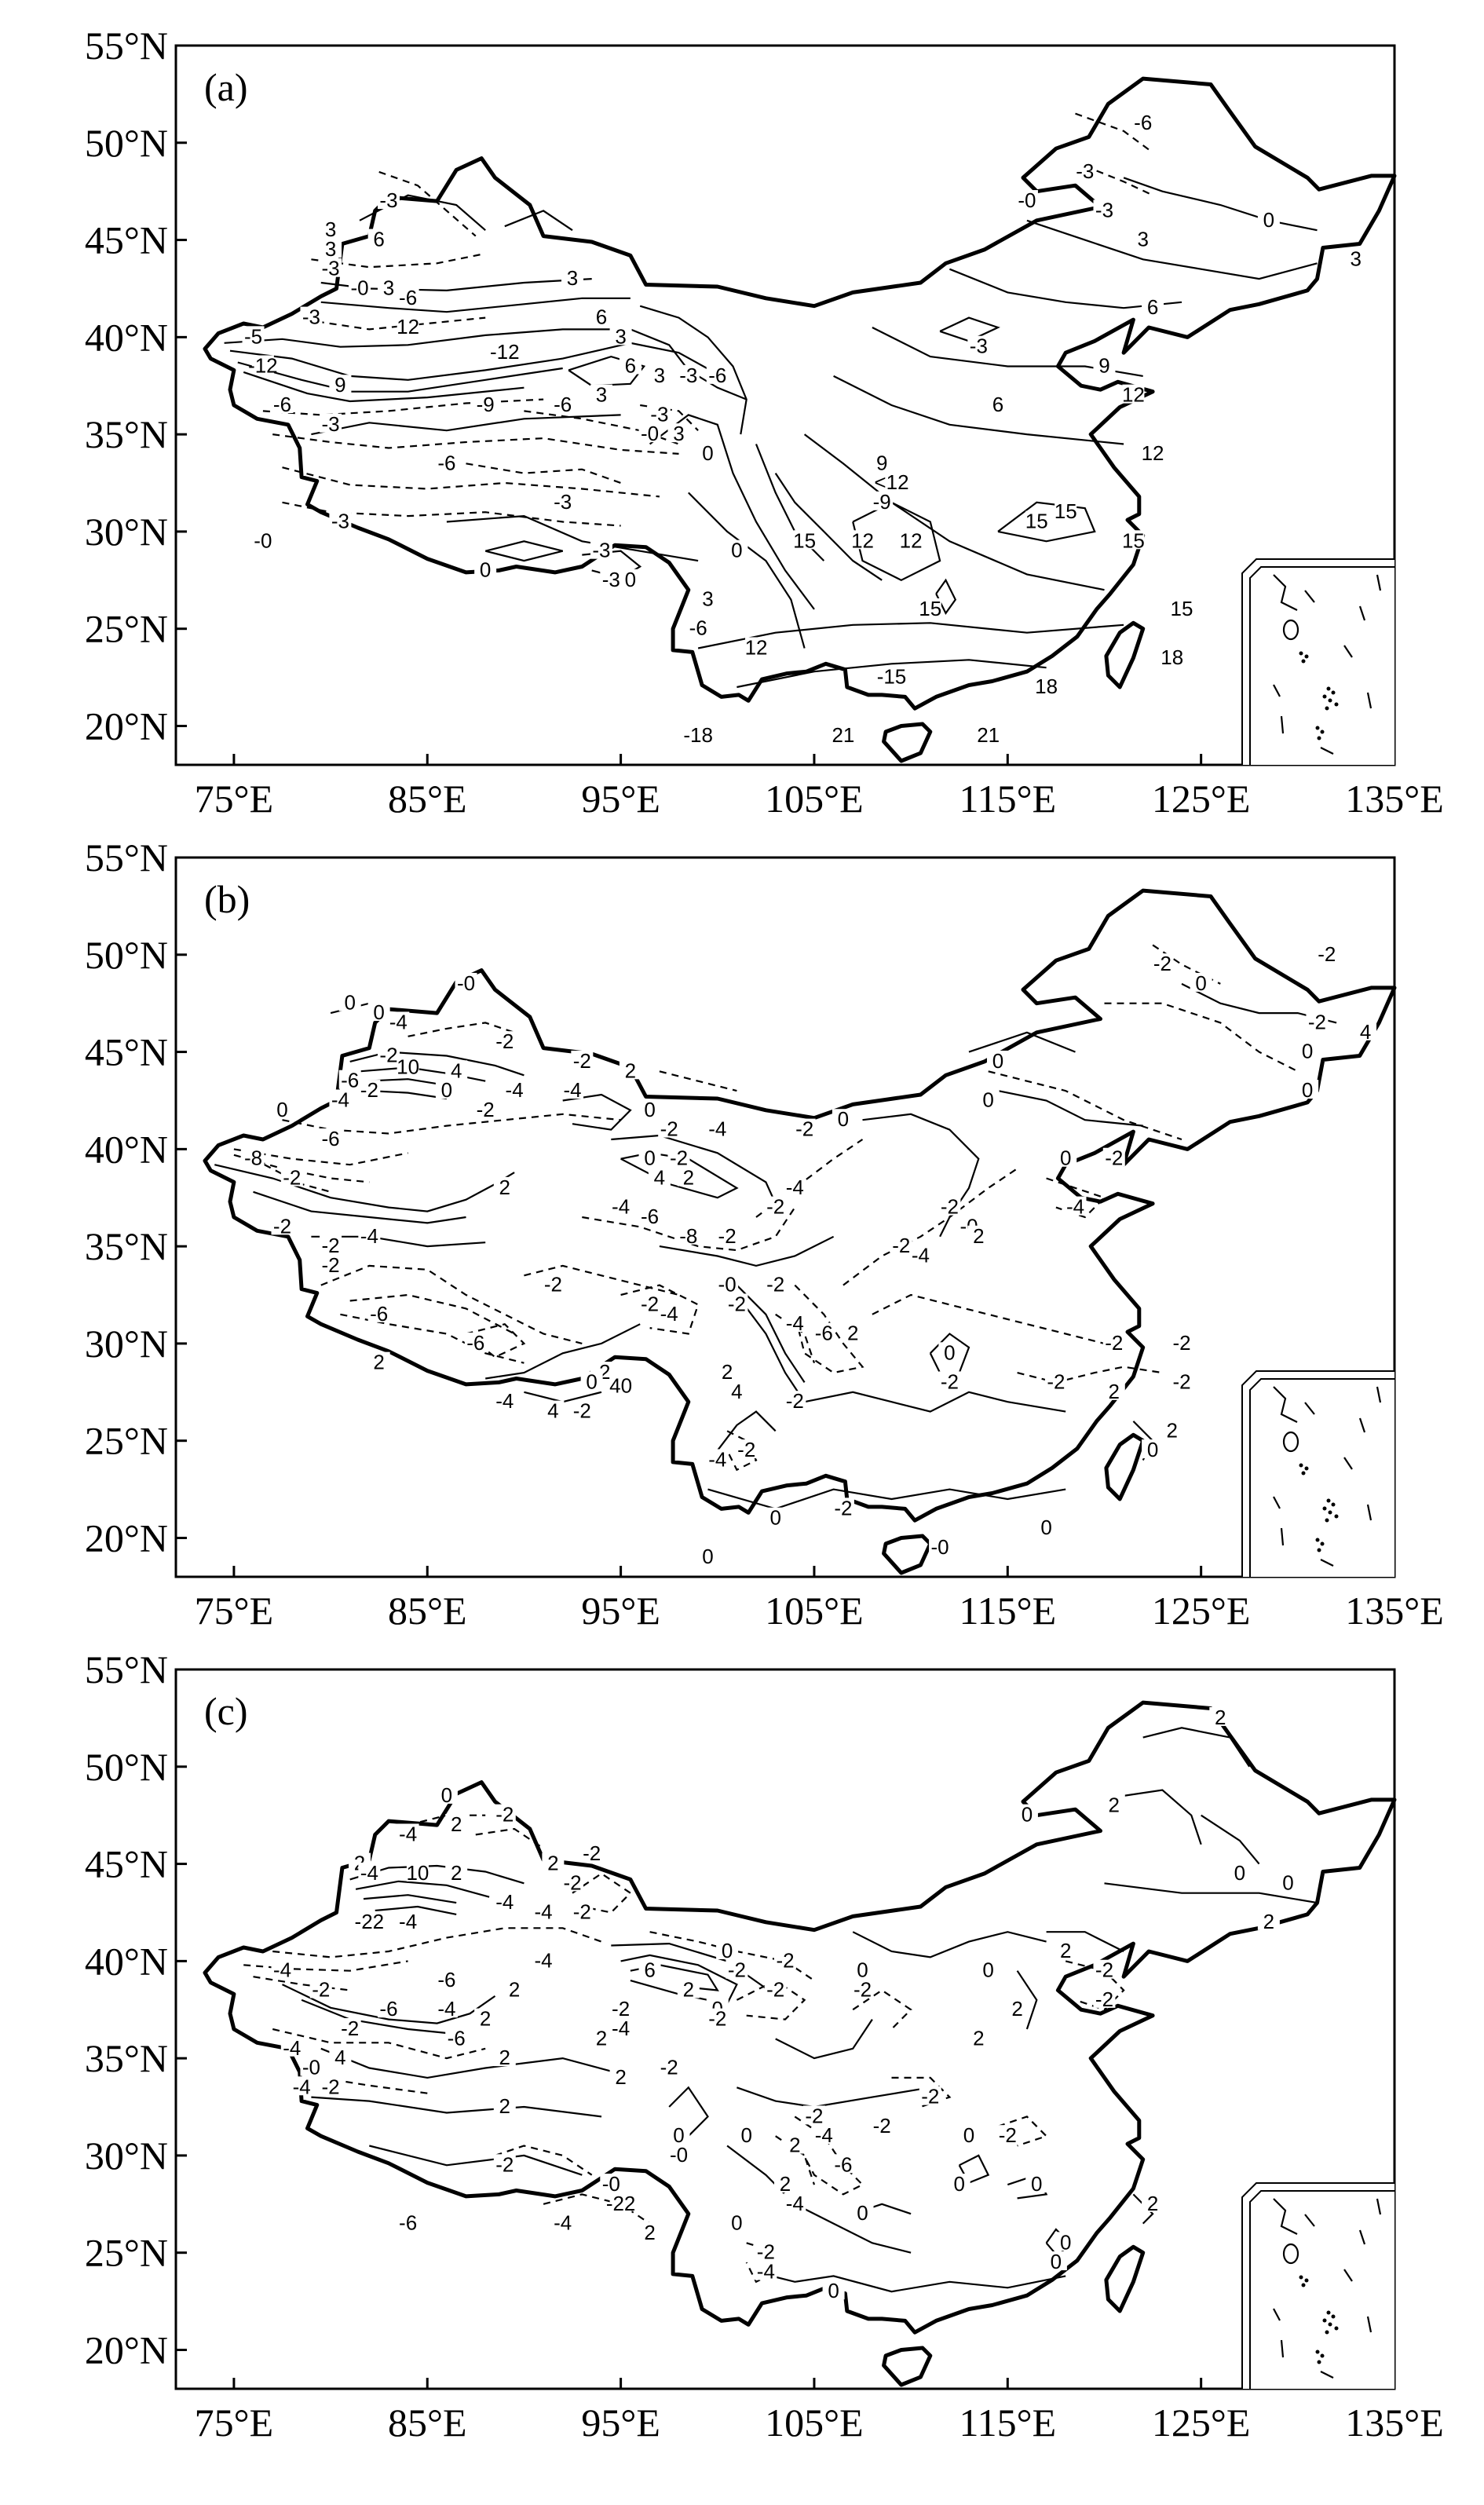 This screenshot has height=2505, width=1484. I want to click on lat-tick-label: 20°N, so click(127, 1538).